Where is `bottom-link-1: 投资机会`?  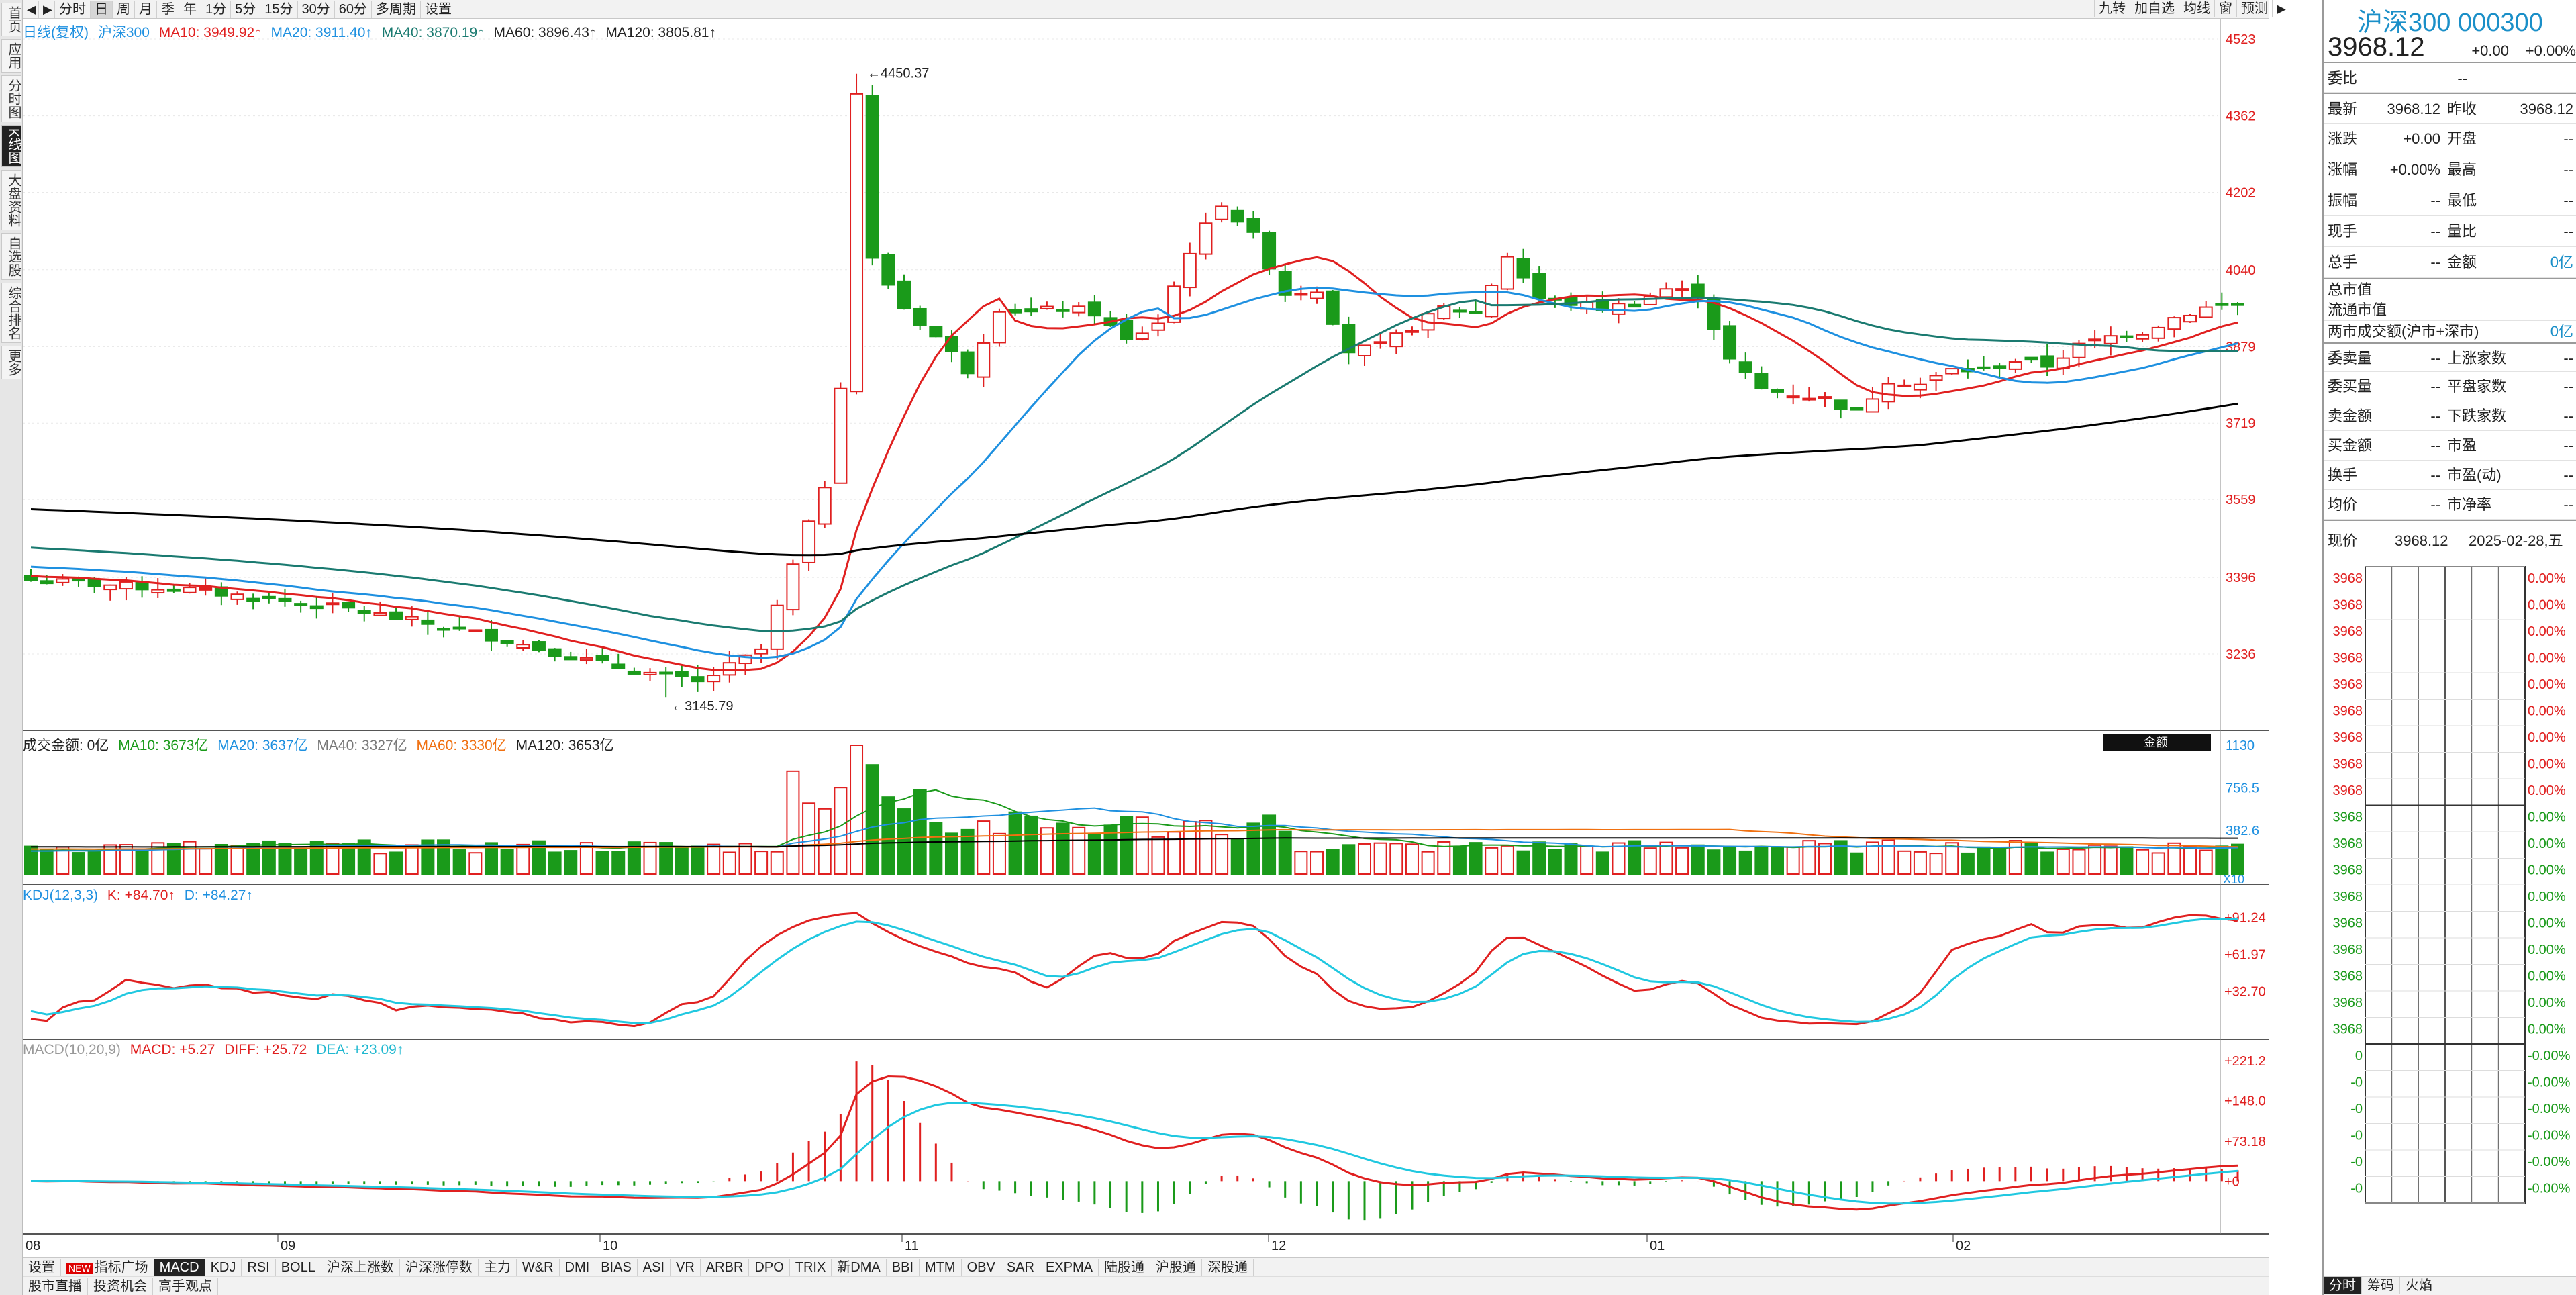
bottom-link-1: 投资机会 is located at coordinates (120, 1286).